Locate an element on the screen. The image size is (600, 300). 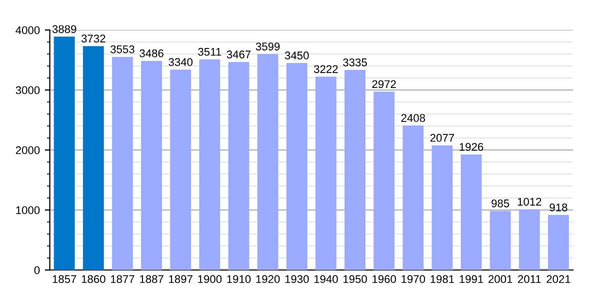
data-label: 3889 is located at coordinates (64, 29).